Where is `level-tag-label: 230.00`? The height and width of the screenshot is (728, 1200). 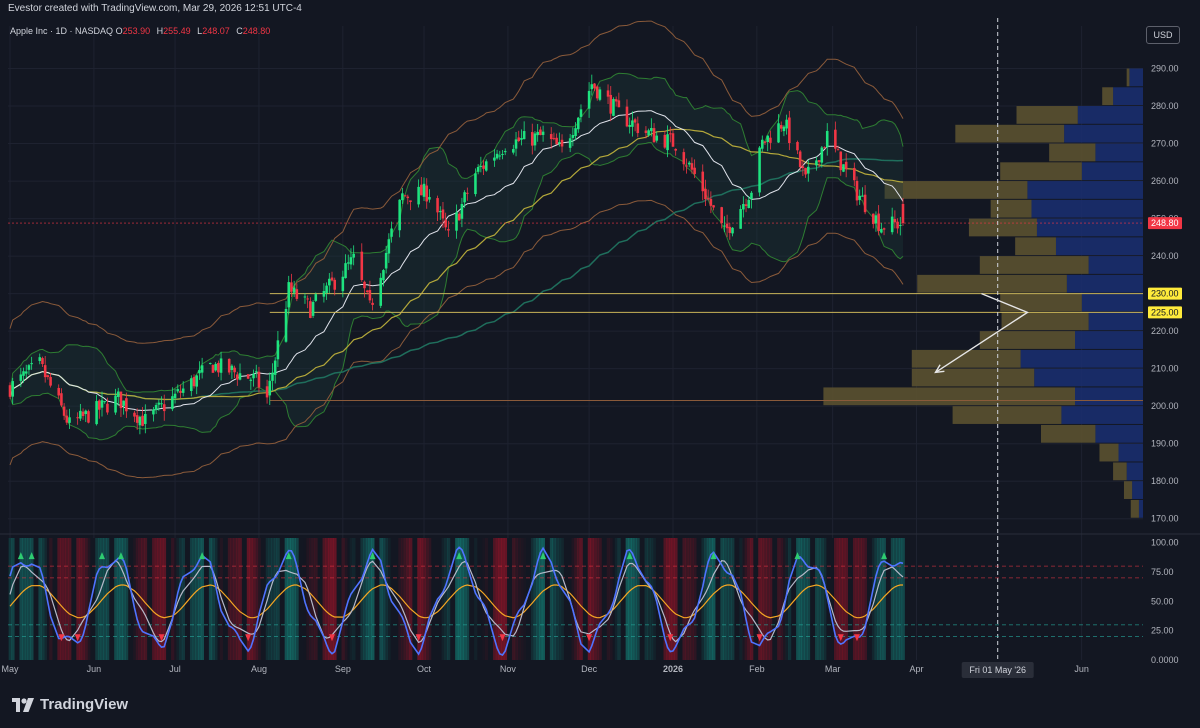
level-tag-label: 230.00 is located at coordinates (1165, 294).